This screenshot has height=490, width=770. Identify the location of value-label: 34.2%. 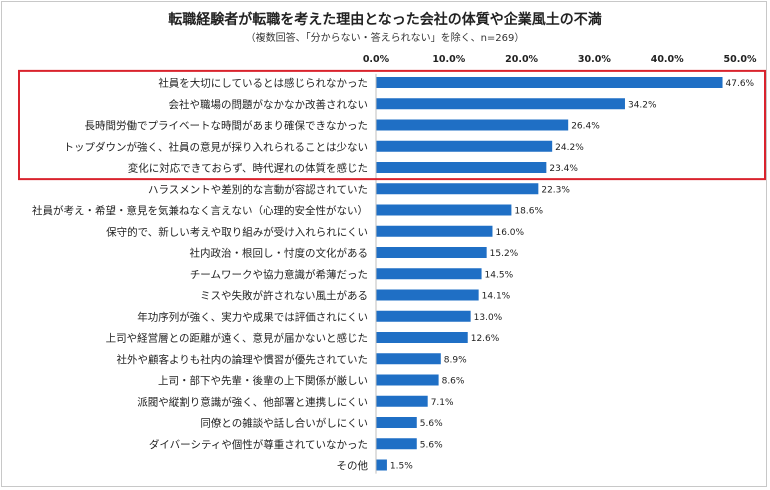
(642, 105).